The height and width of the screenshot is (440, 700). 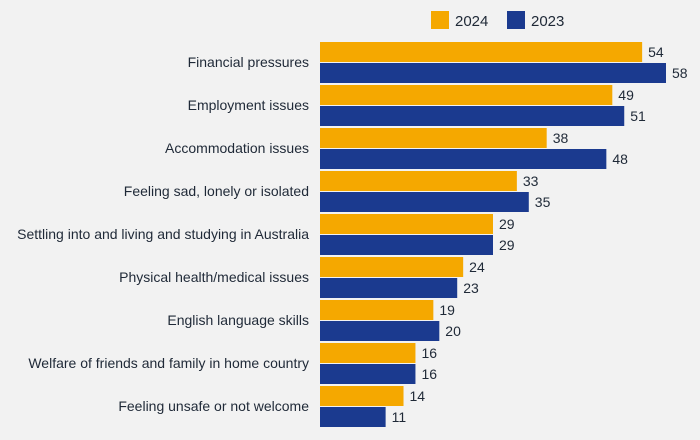 What do you see at coordinates (620, 159) in the screenshot?
I see `value-label-2023-accommodation-issues: 48` at bounding box center [620, 159].